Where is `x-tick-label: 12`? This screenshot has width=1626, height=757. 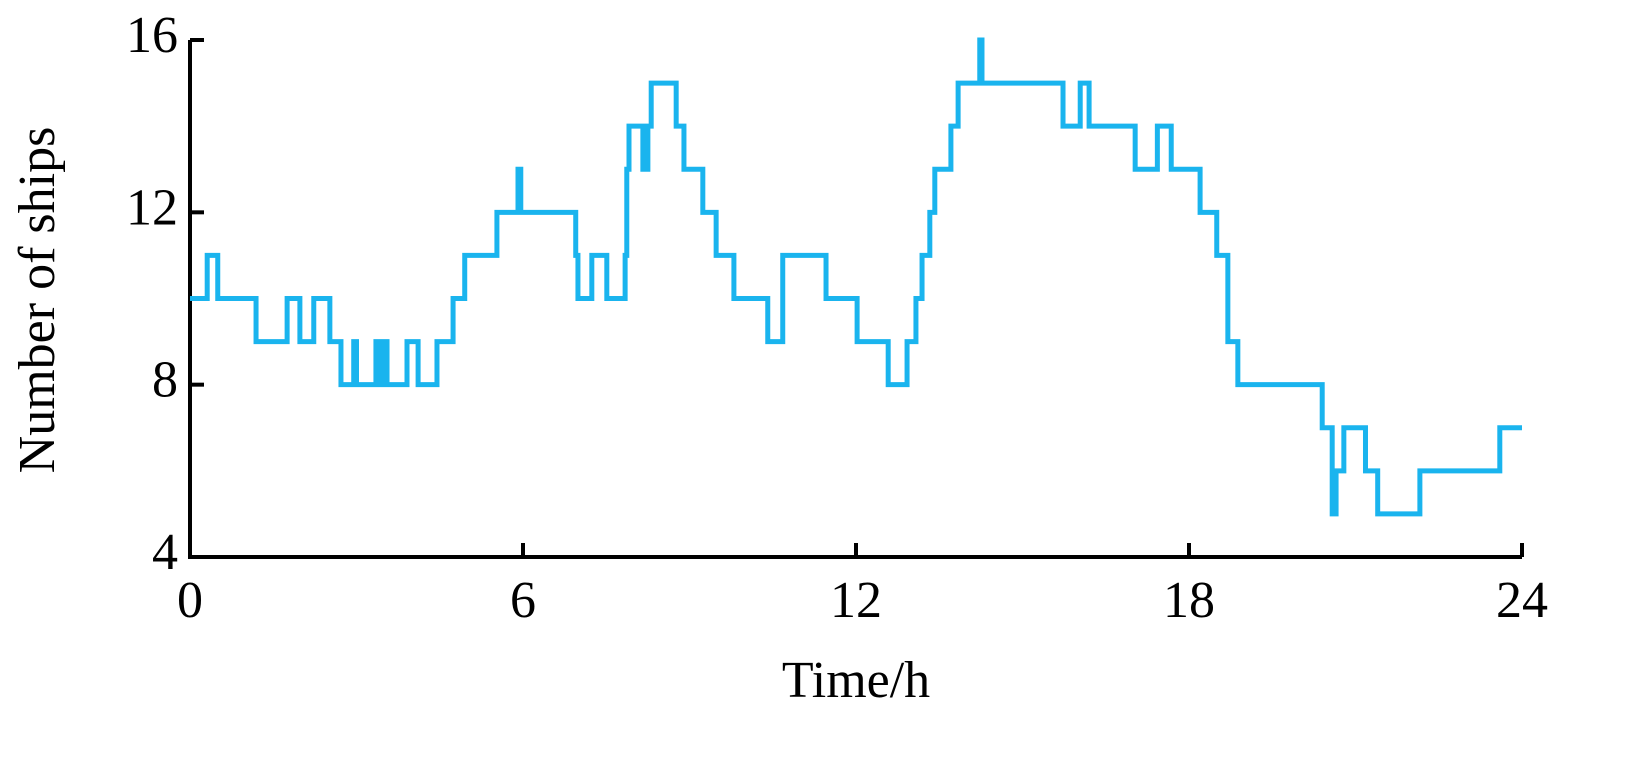 x-tick-label: 12 is located at coordinates (856, 600).